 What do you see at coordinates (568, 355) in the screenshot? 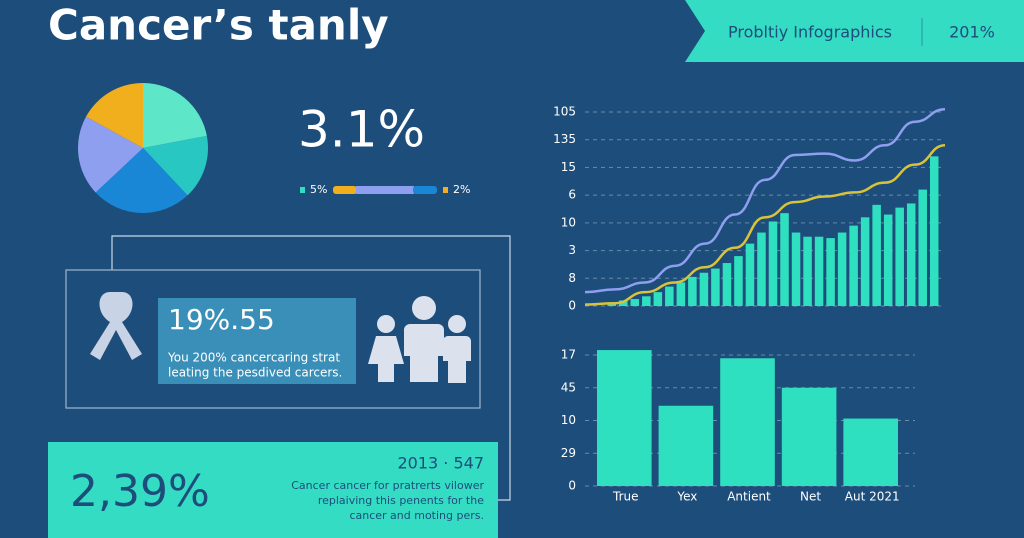
I see `y-tick-label: 17` at bounding box center [568, 355].